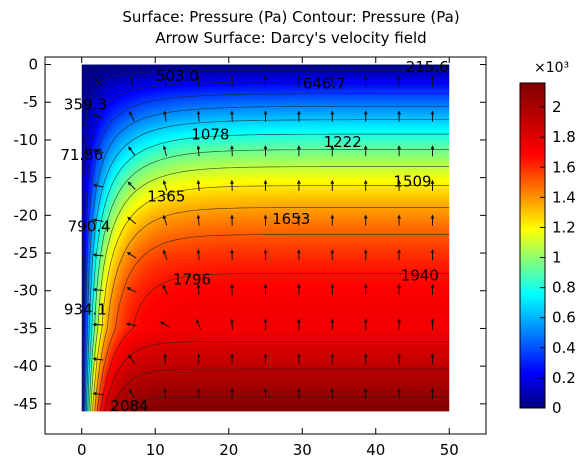 The height and width of the screenshot is (464, 578). Describe the element at coordinates (449, 450) in the screenshot. I see `x-tick-label: 50` at that location.